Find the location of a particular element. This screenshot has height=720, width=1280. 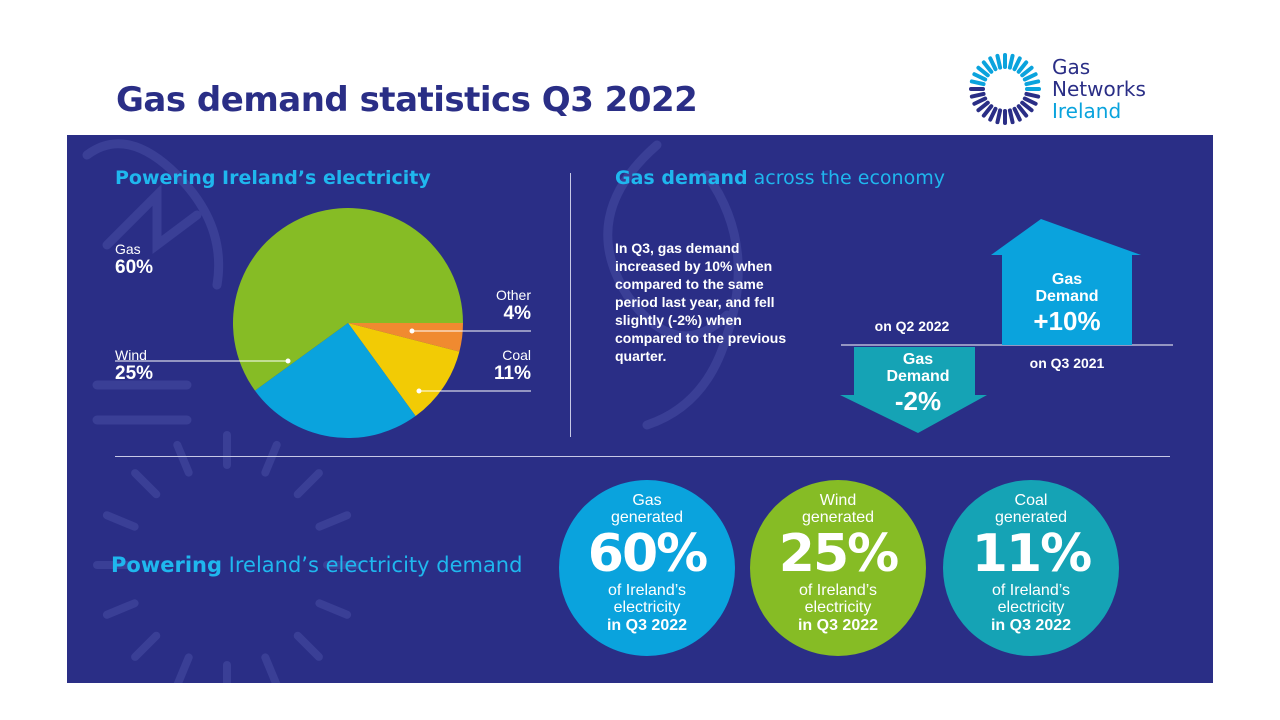

pie-slice-other is located at coordinates (405, 337).